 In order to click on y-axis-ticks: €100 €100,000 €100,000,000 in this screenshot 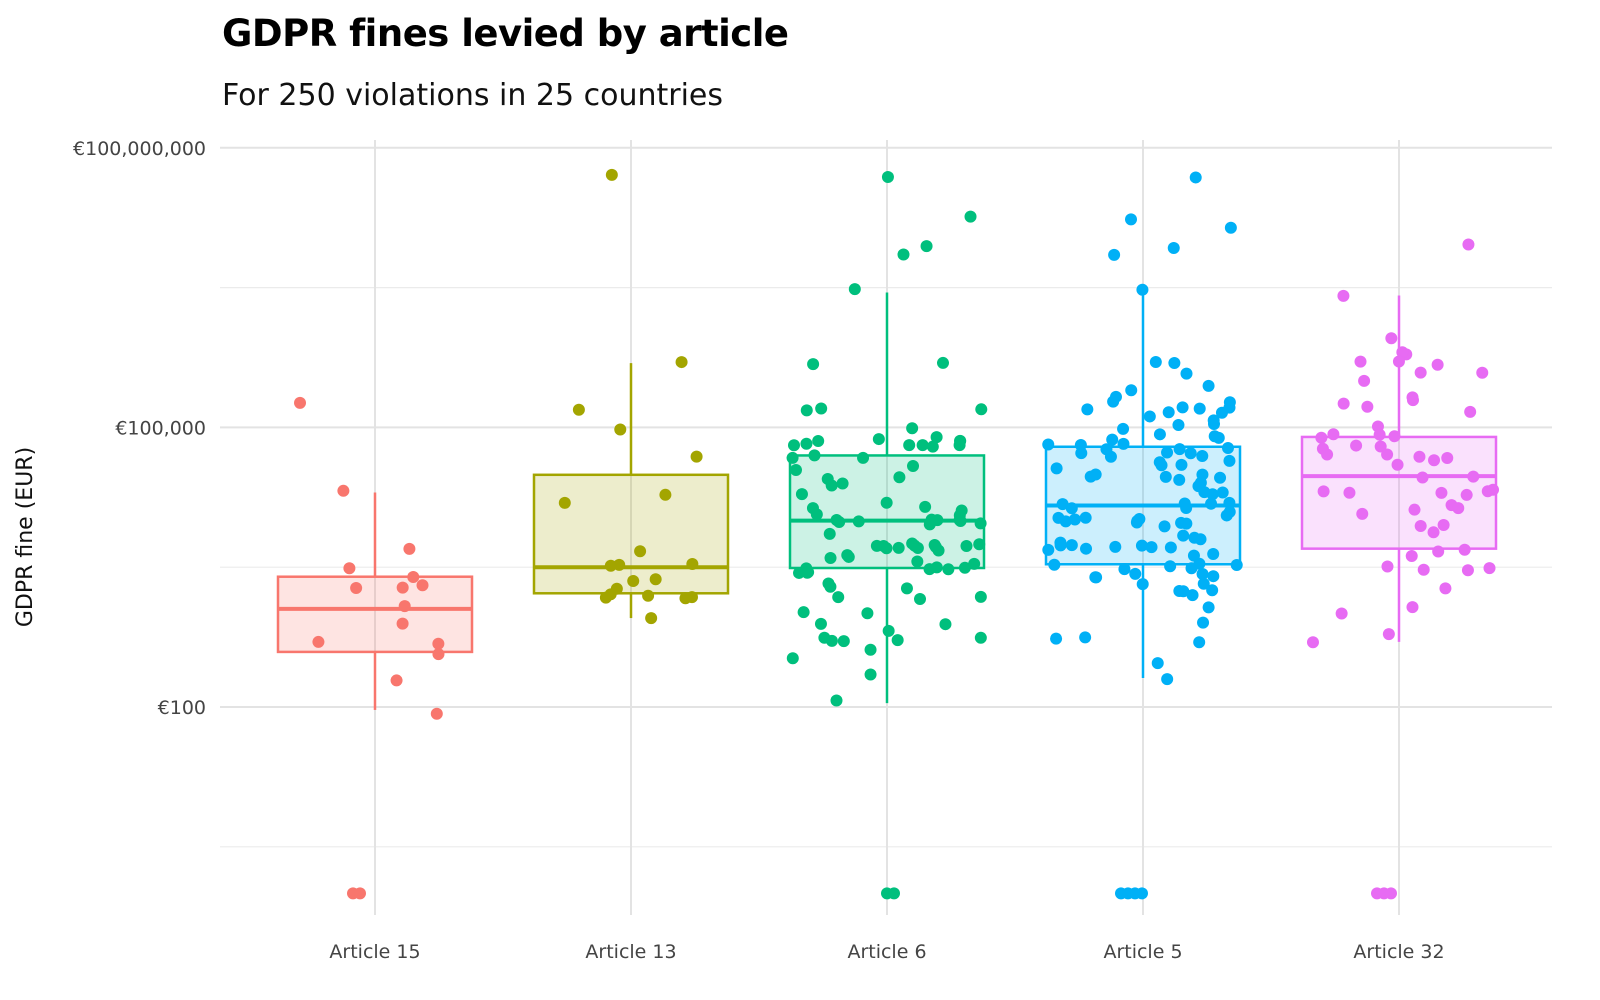, I will do `click(139, 428)`.